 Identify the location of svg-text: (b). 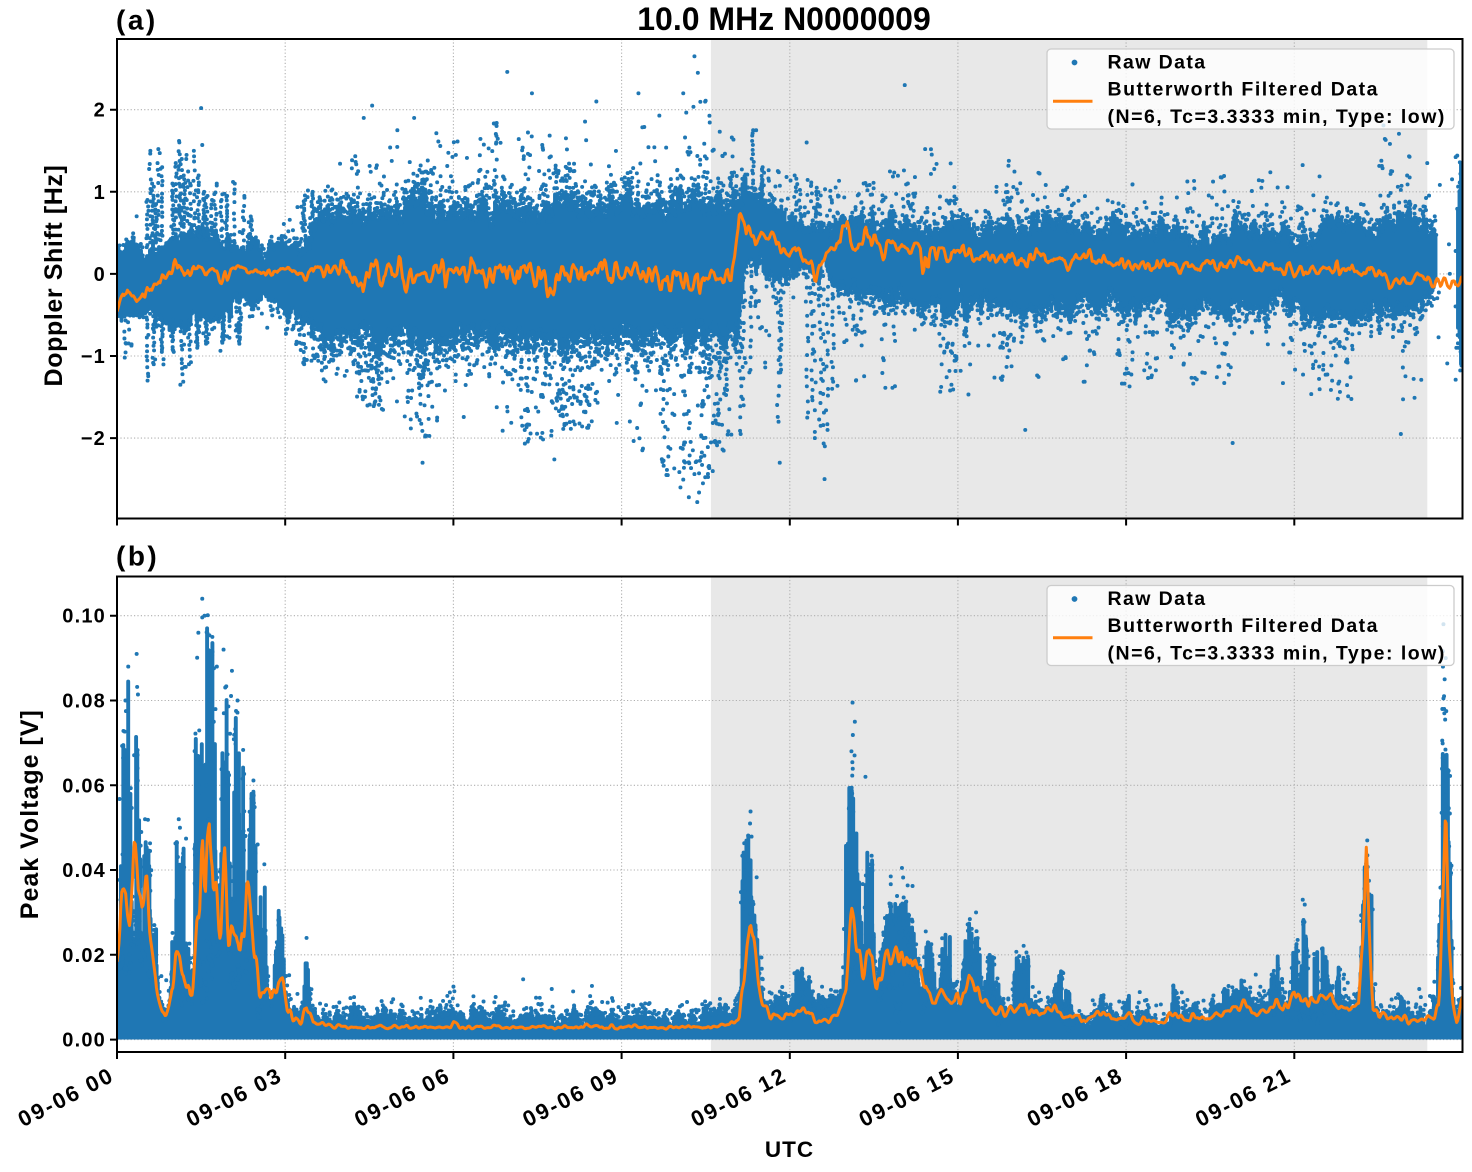
(137, 556).